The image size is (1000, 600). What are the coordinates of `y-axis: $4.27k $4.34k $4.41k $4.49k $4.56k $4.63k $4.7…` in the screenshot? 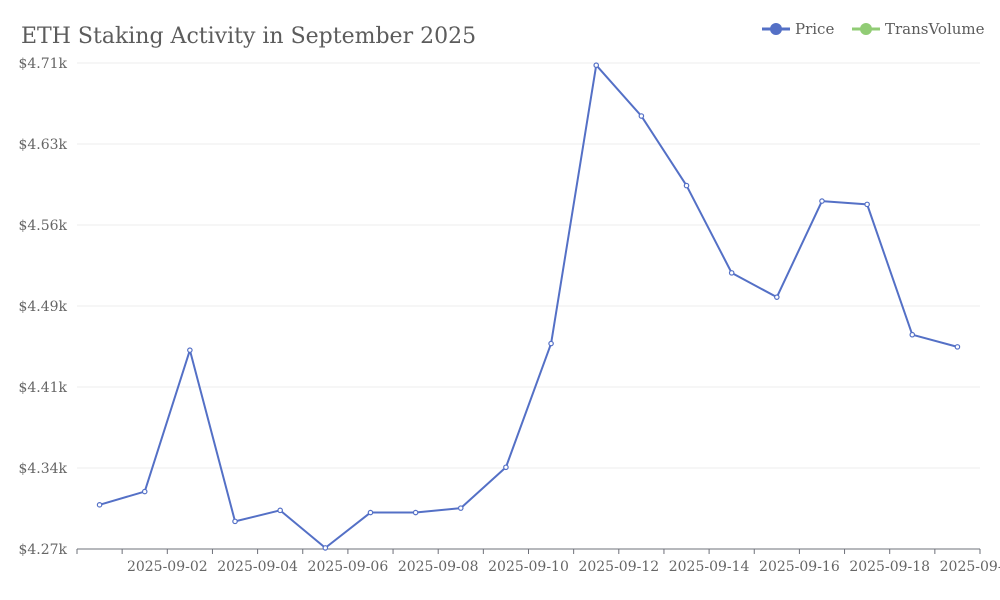 It's located at (42, 307).